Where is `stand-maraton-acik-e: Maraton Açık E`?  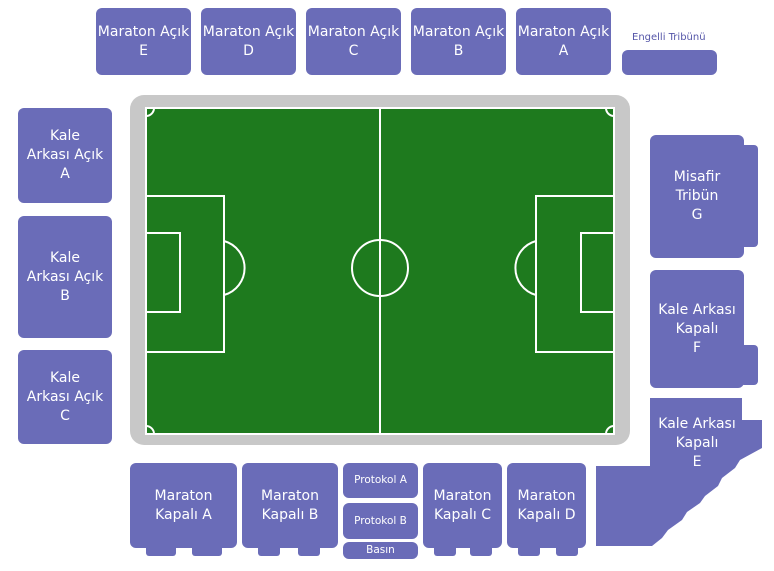
stand-maraton-acik-e: Maraton Açık E is located at coordinates (143, 41).